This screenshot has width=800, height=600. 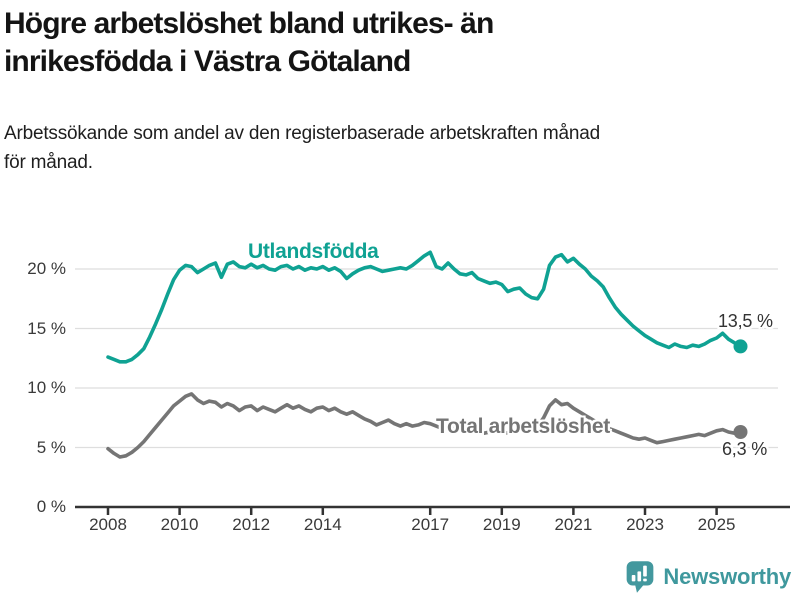 I want to click on newsworthy-logo: Newsworthy, so click(x=708, y=577).